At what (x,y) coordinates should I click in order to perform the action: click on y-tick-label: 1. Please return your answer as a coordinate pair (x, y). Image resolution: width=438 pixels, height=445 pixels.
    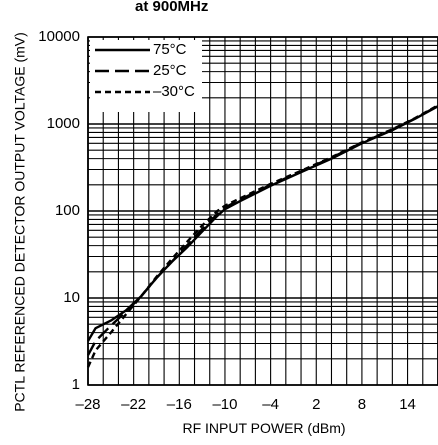
    Looking at the image, I should click on (76, 384).